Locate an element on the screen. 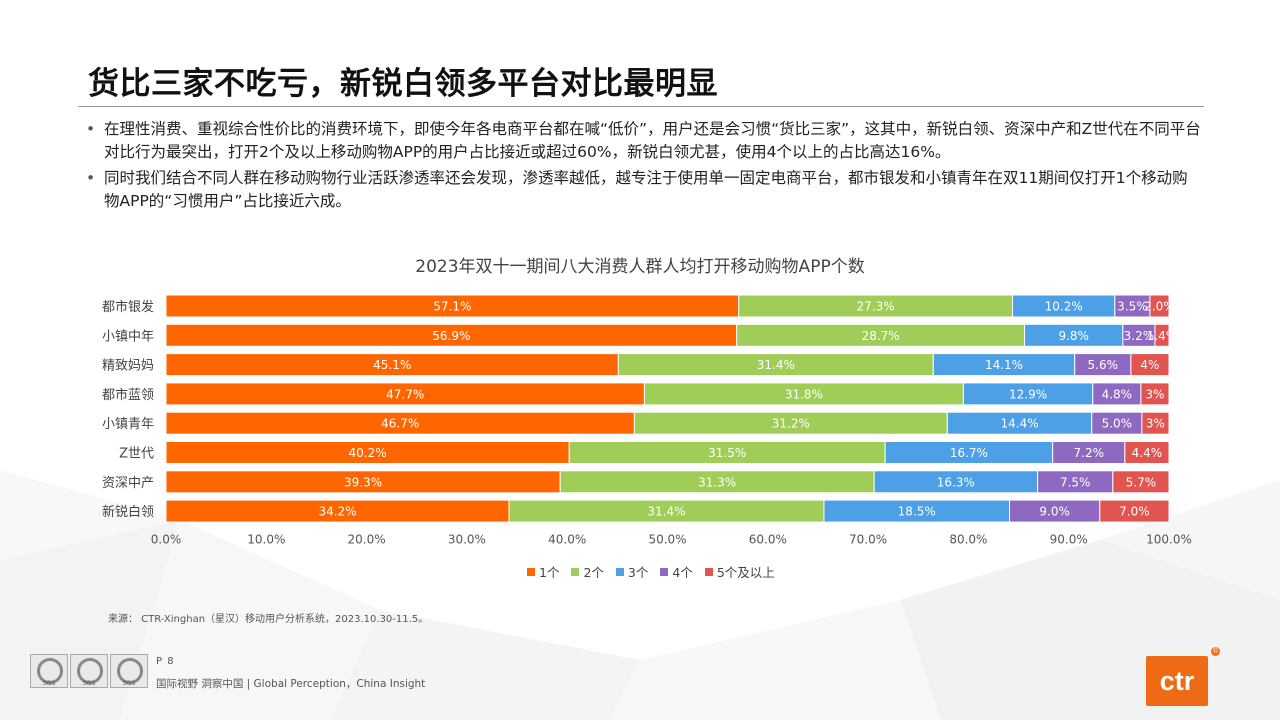 This screenshot has width=1280, height=720. x-tick-label: 0.0% is located at coordinates (166, 539).